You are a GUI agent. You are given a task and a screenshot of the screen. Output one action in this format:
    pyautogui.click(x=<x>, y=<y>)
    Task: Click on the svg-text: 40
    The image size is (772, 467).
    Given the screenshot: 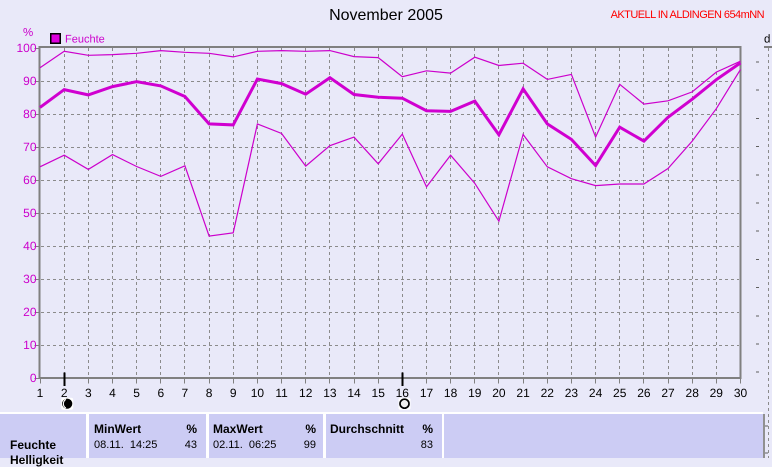 What is the action you would take?
    pyautogui.click(x=30, y=246)
    